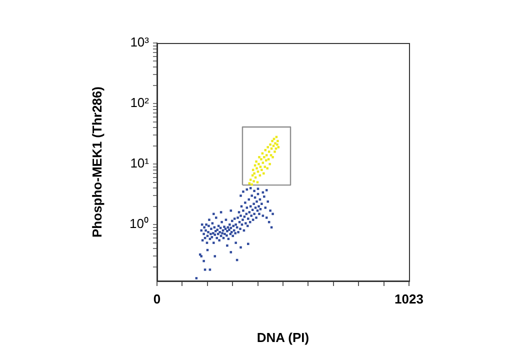  What do you see at coordinates (283, 337) in the screenshot?
I see `x-axis-title: DNA (PI)` at bounding box center [283, 337].